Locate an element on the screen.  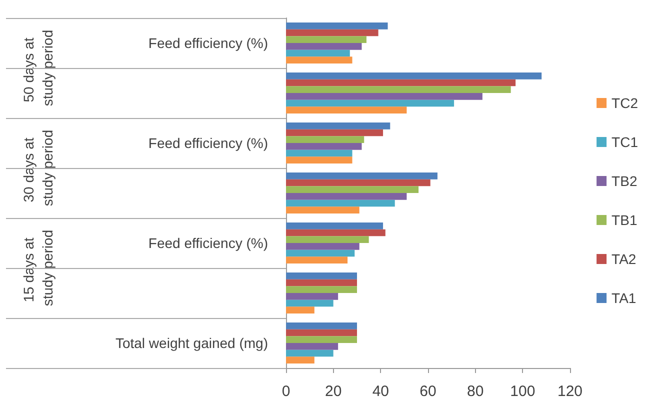
text: 15 days at study period is located at coordinates (38, 268).